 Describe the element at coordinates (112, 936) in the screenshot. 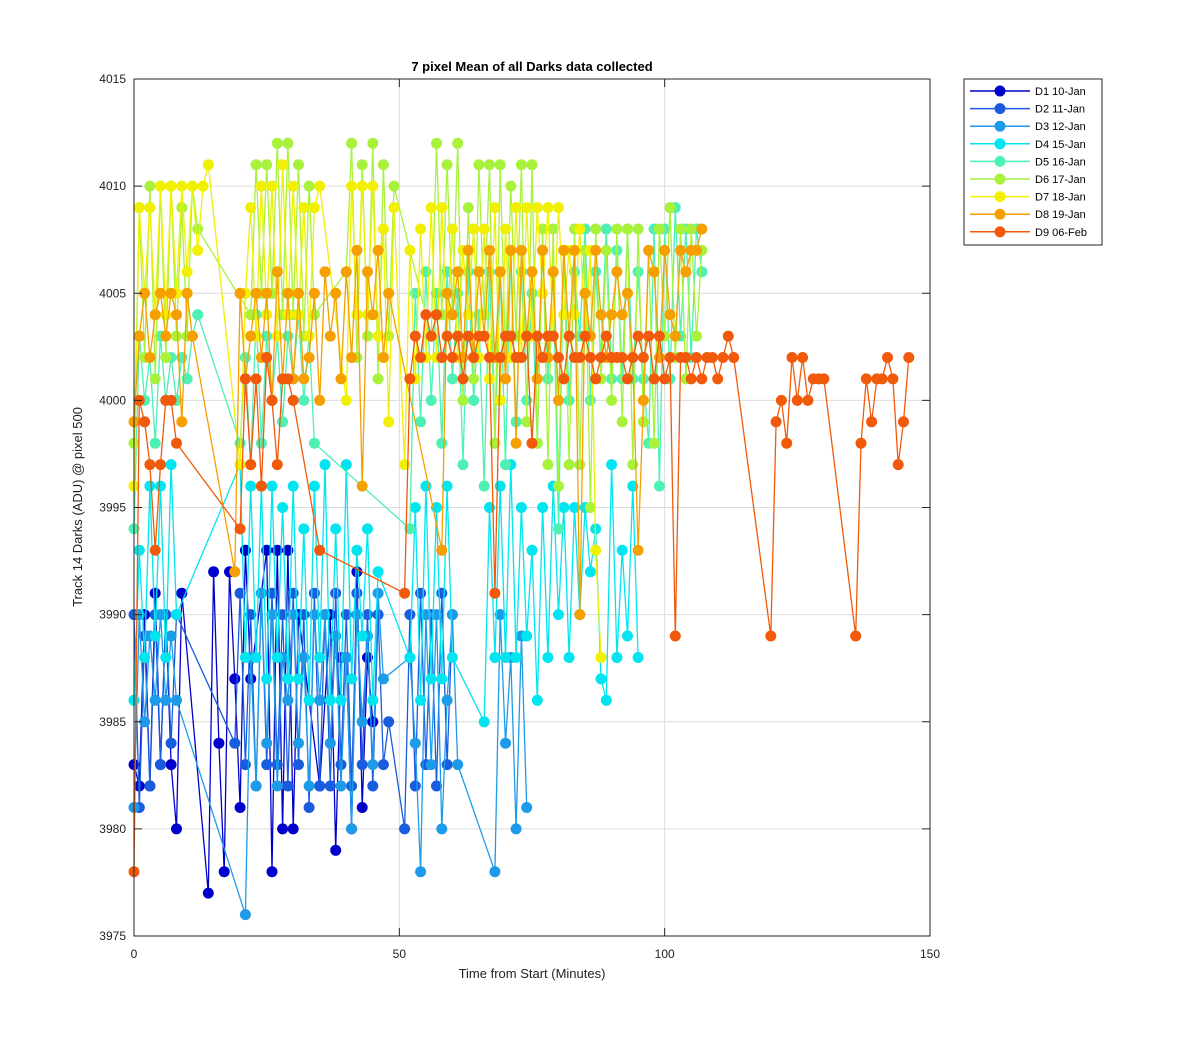

I see `y-tick-label: 3975` at that location.